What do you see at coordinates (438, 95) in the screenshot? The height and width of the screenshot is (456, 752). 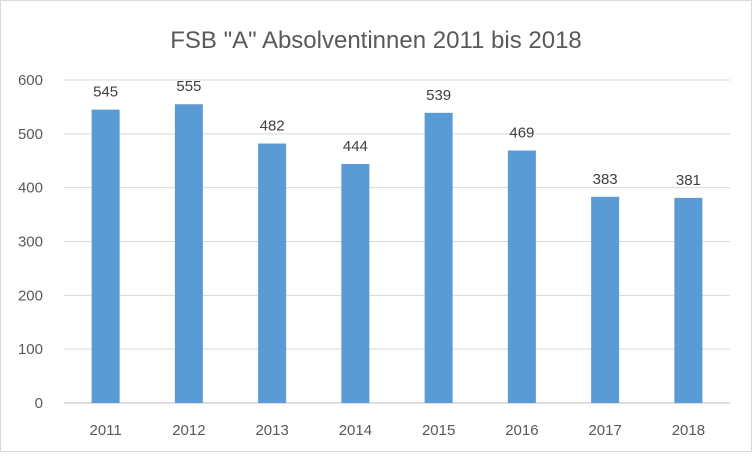 I see `data-label-2015: 539` at bounding box center [438, 95].